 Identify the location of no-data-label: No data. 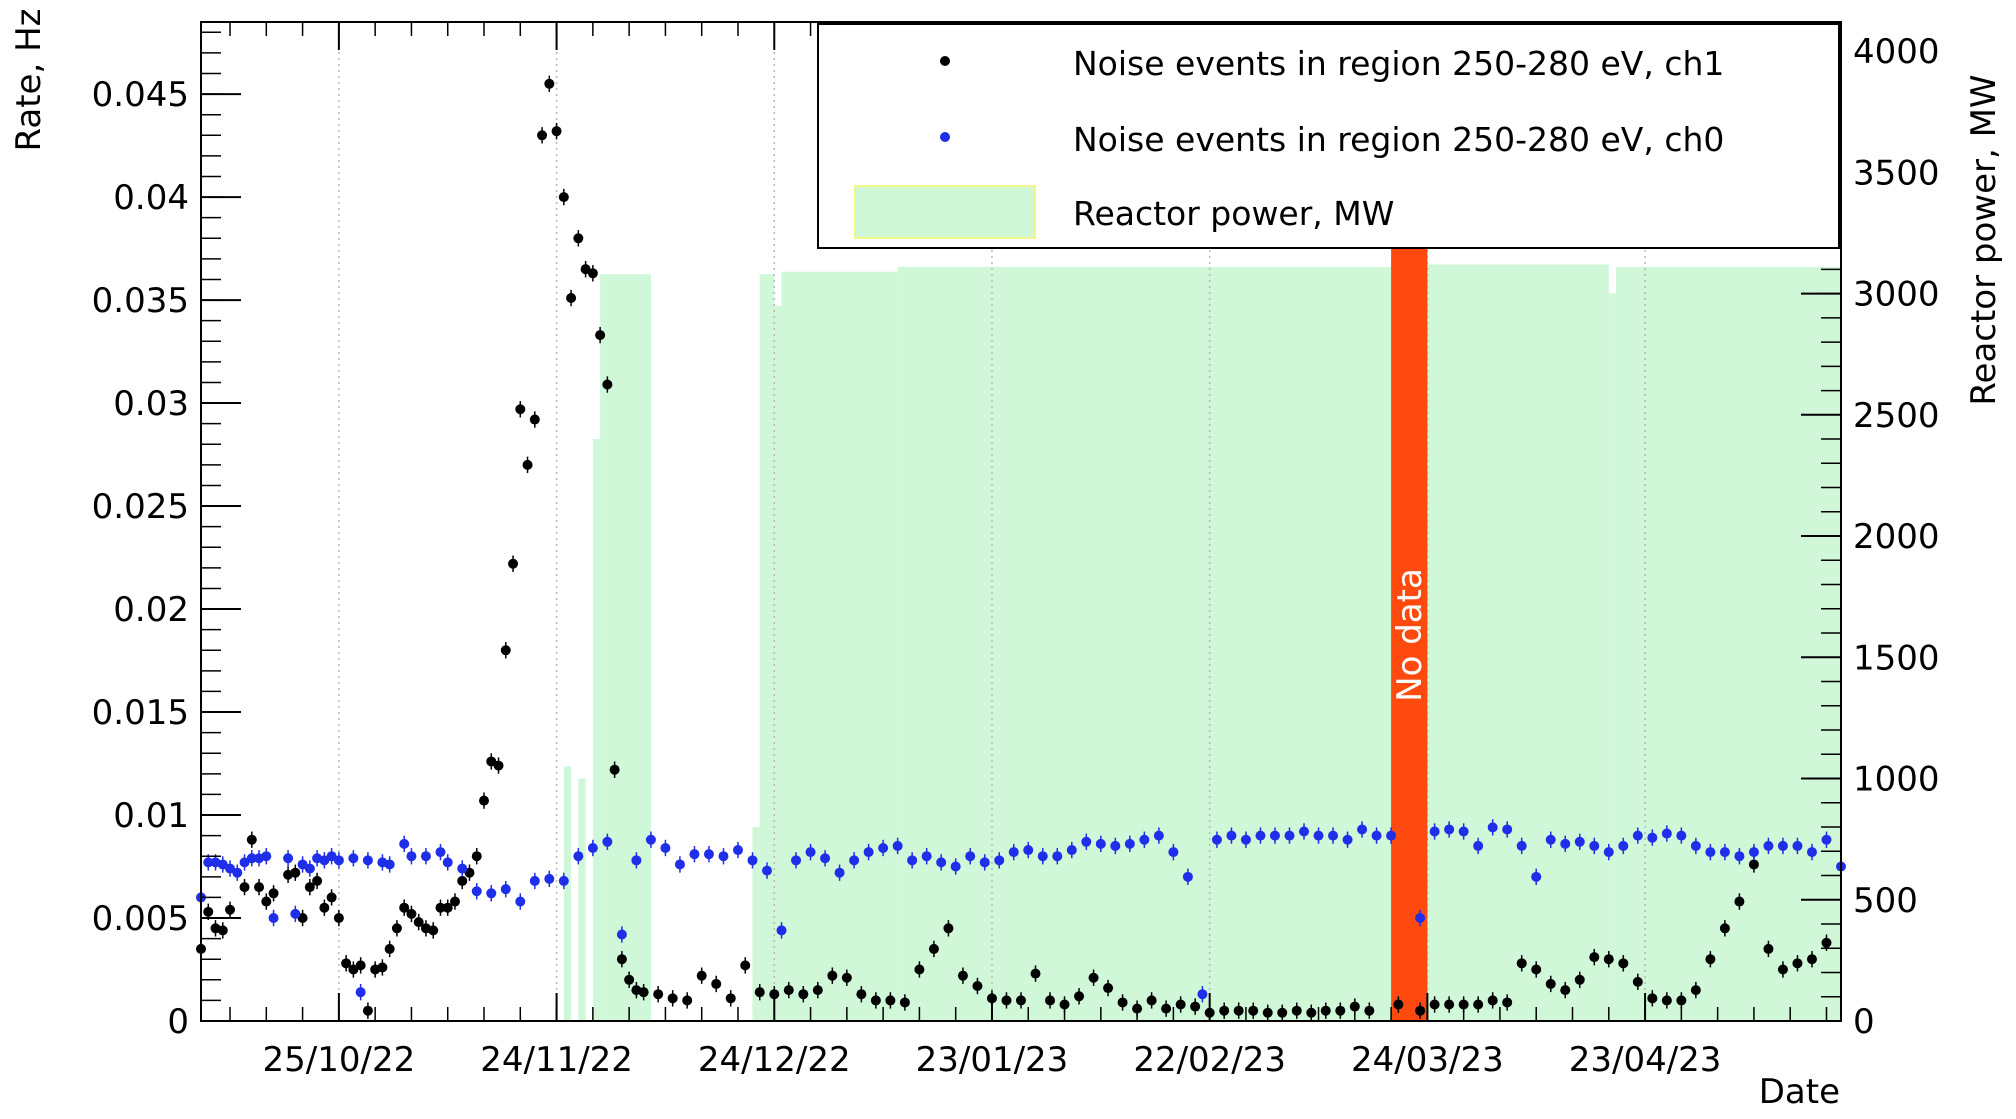
(1410, 635).